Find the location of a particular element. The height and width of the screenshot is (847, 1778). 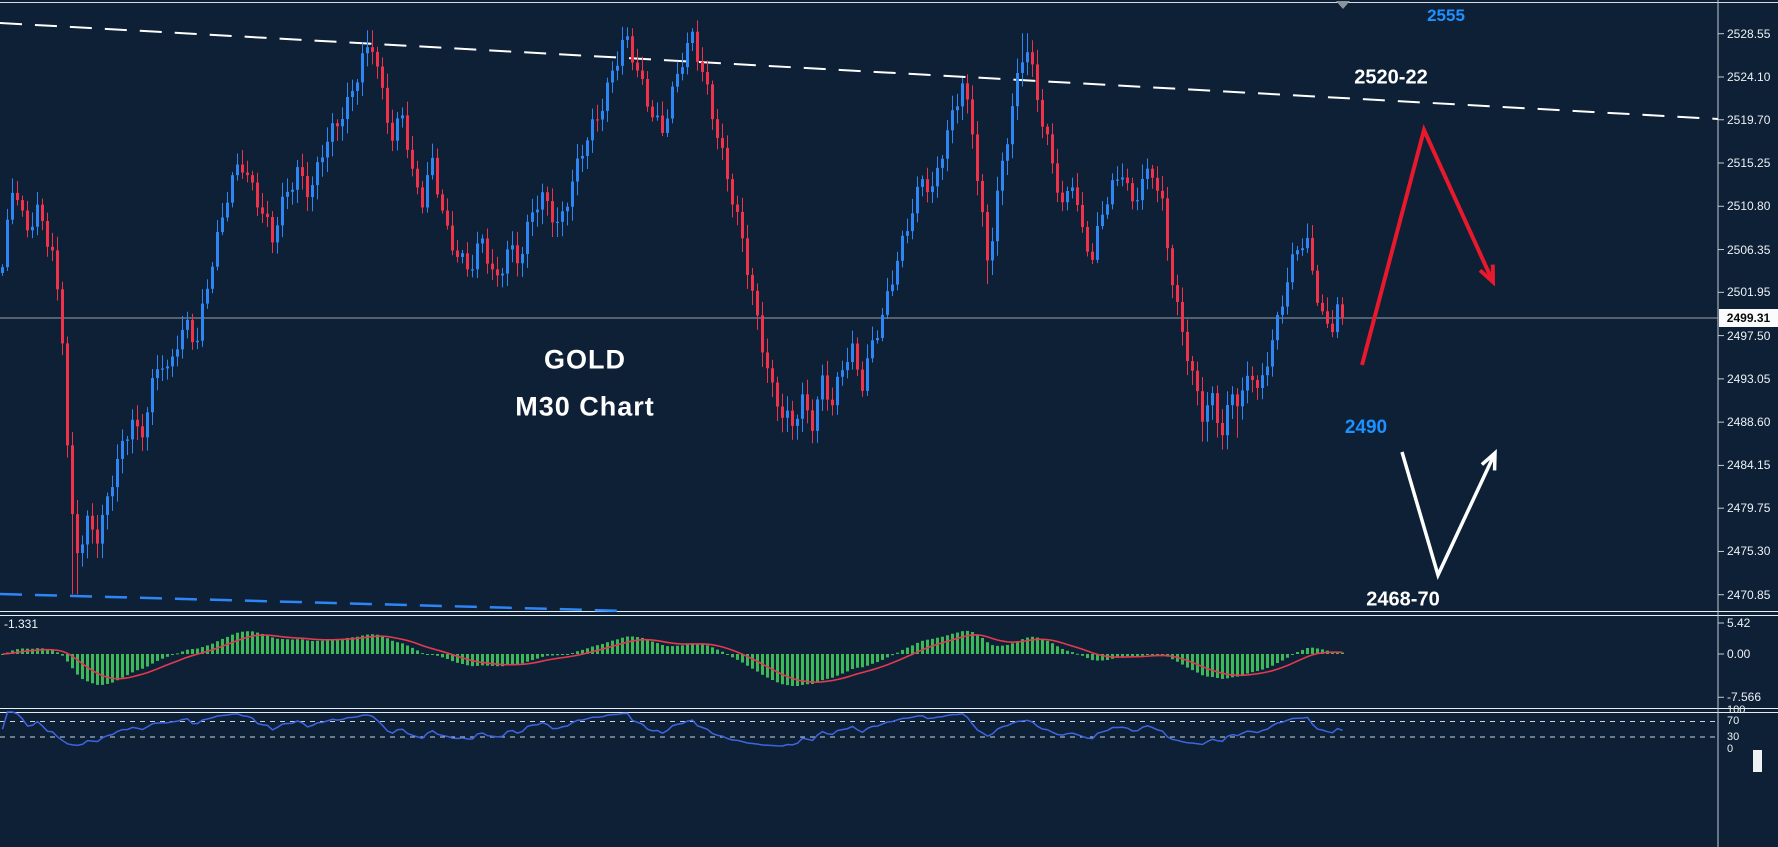

price-axis-label: 2519.70 is located at coordinates (1749, 119).